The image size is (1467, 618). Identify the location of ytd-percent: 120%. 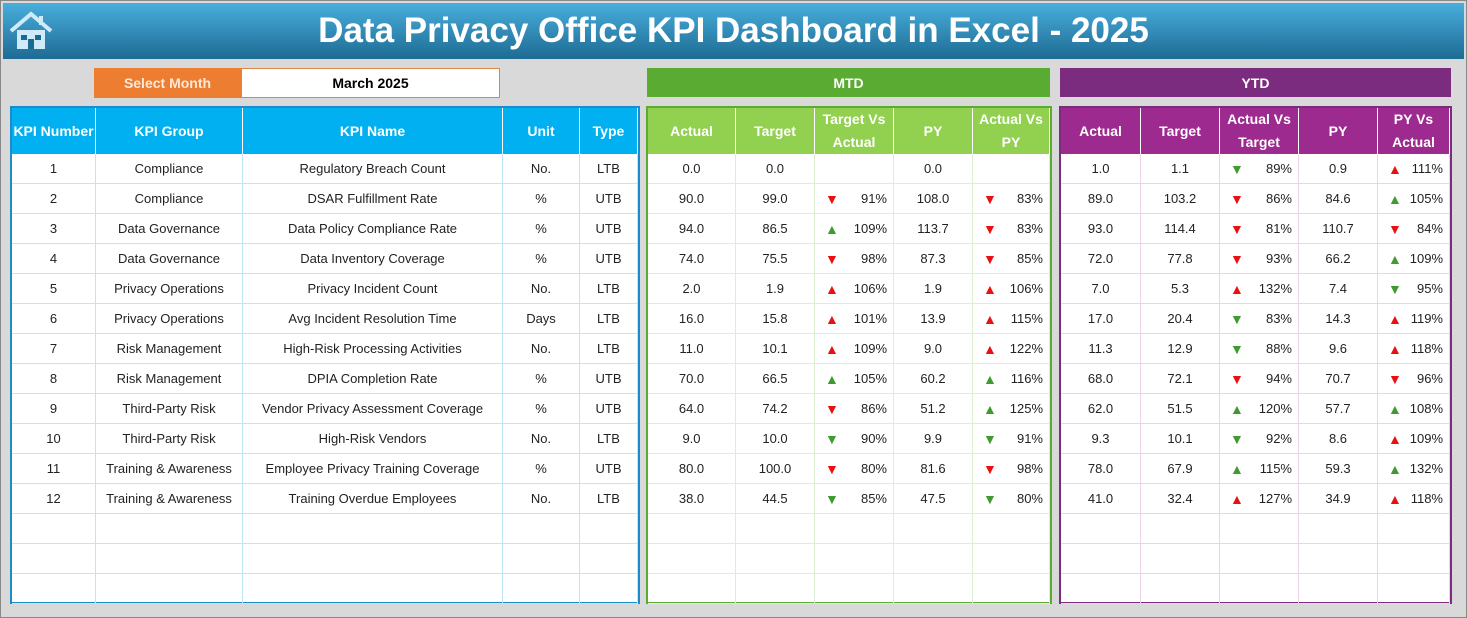
(1275, 408).